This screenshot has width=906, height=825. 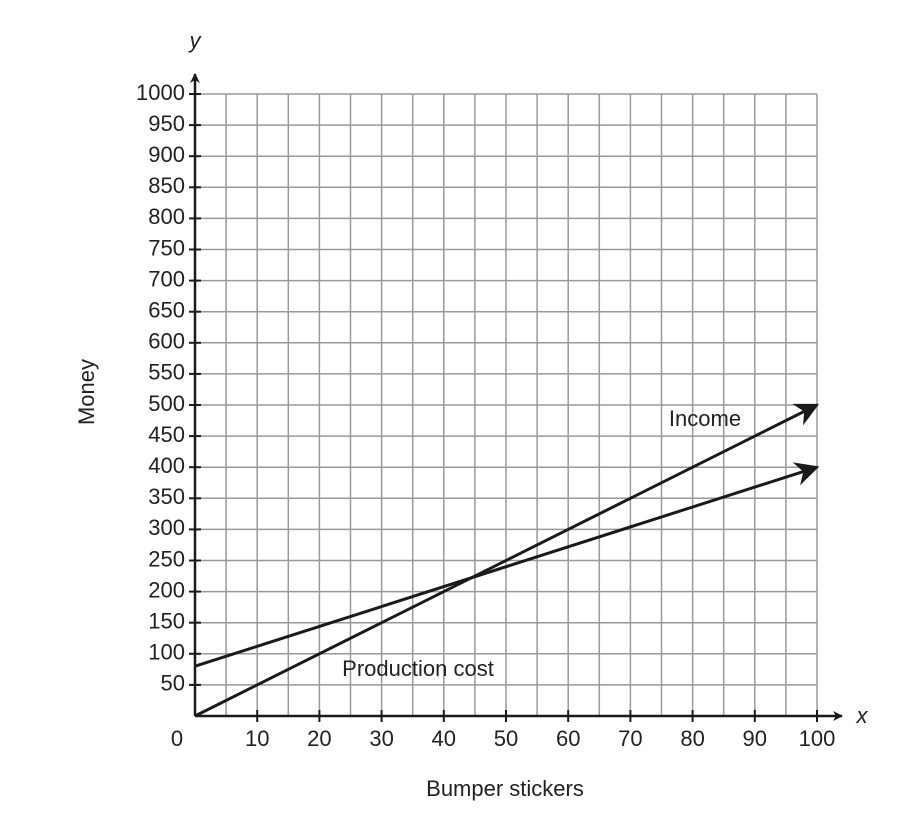 I want to click on x-tick-label: 20, so click(x=319, y=738).